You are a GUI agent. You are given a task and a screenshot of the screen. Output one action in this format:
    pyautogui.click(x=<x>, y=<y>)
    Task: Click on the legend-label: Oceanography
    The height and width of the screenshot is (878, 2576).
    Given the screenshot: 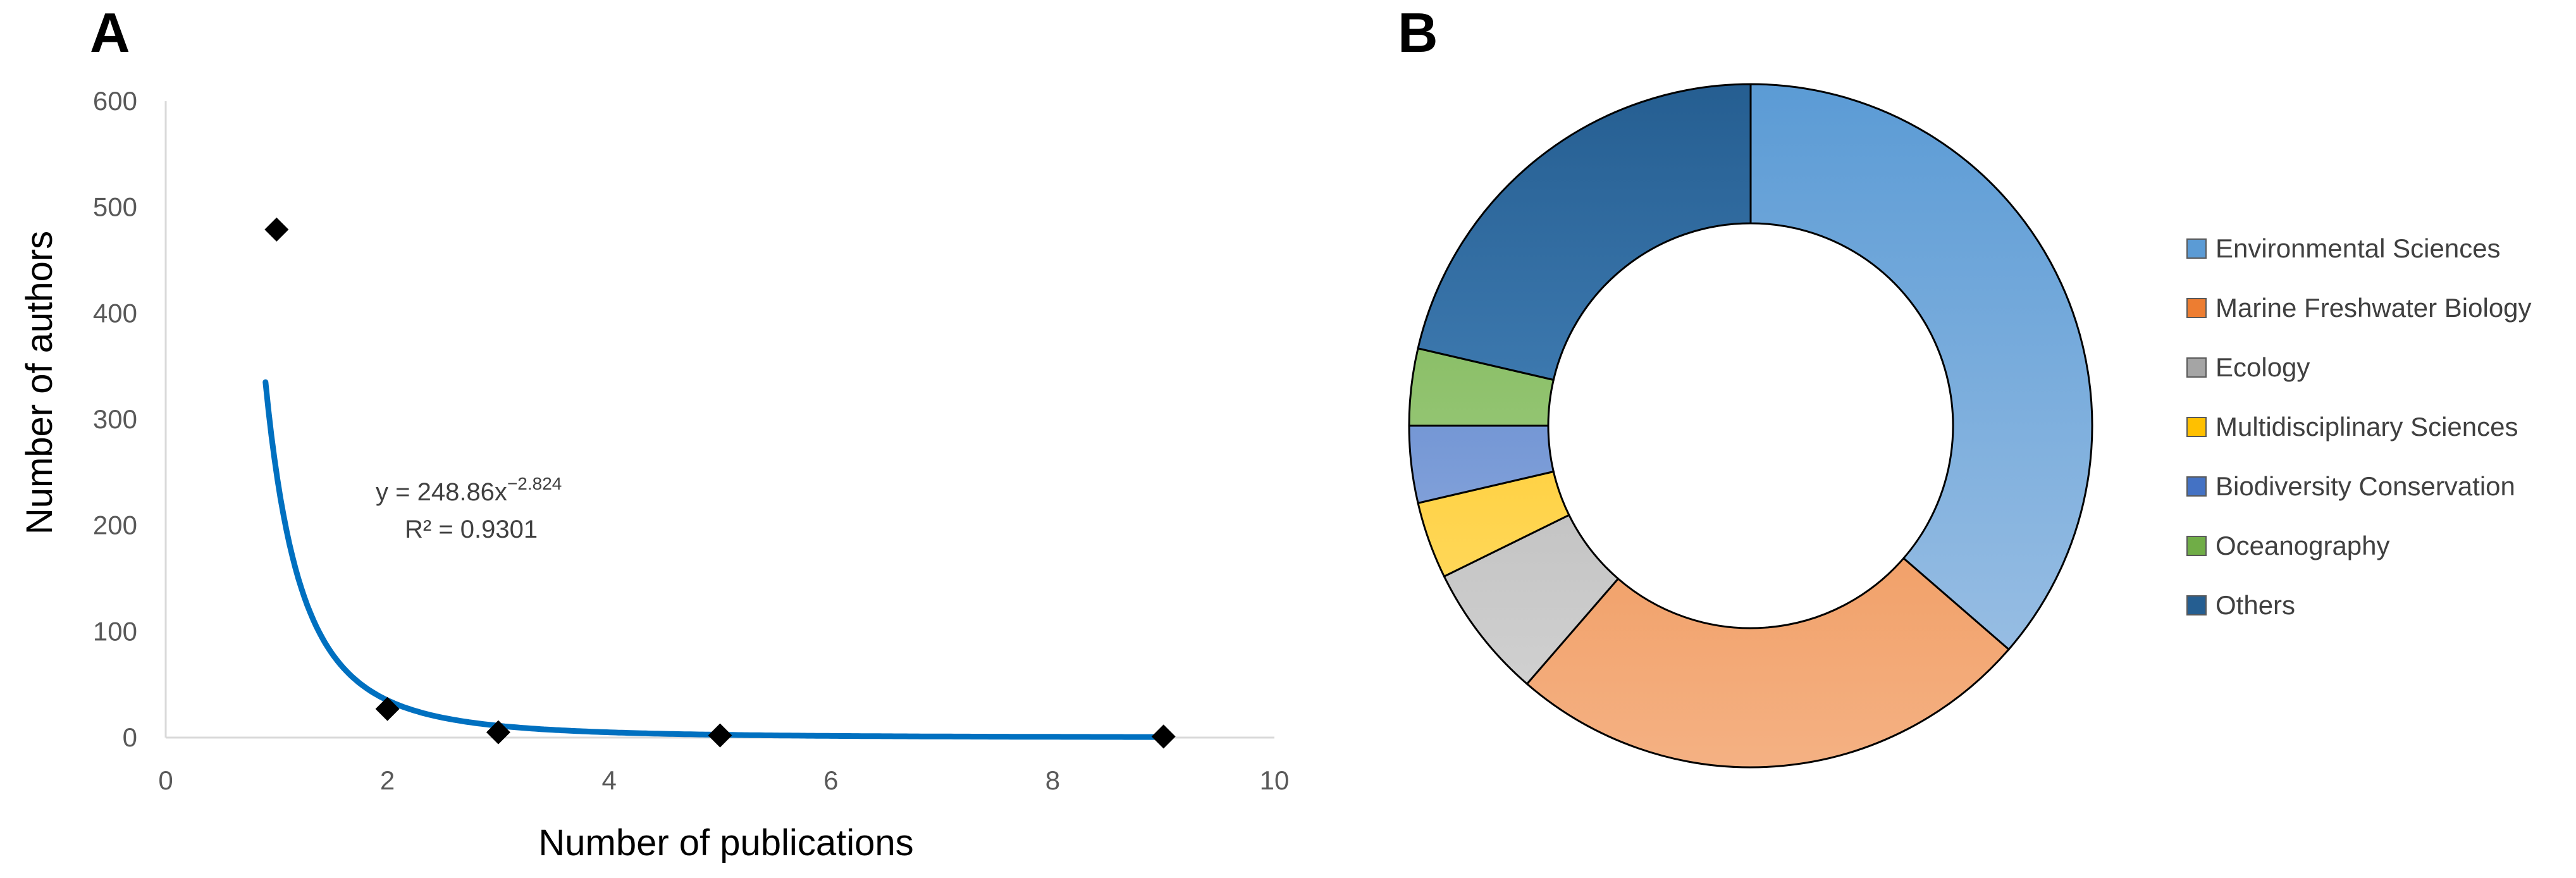 What is the action you would take?
    pyautogui.click(x=2302, y=545)
    